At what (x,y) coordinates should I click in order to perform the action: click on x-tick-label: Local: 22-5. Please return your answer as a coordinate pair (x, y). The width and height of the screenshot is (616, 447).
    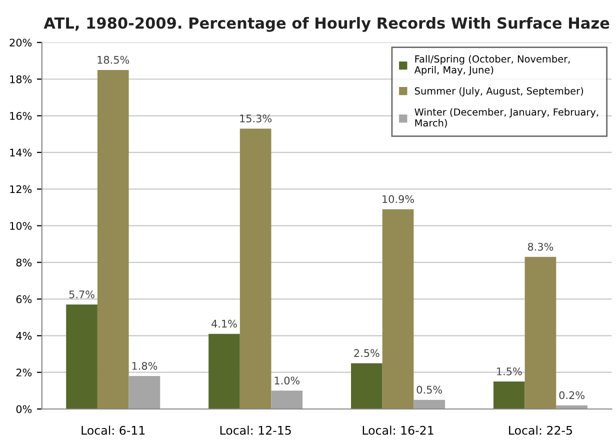
    Looking at the image, I should click on (540, 430).